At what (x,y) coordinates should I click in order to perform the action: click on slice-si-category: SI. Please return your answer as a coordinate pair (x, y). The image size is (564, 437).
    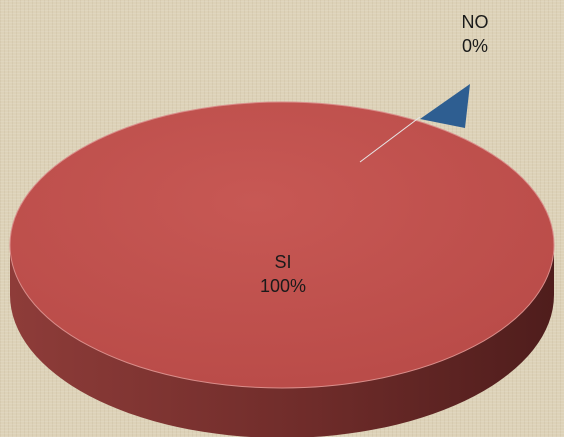
    Looking at the image, I should click on (283, 262).